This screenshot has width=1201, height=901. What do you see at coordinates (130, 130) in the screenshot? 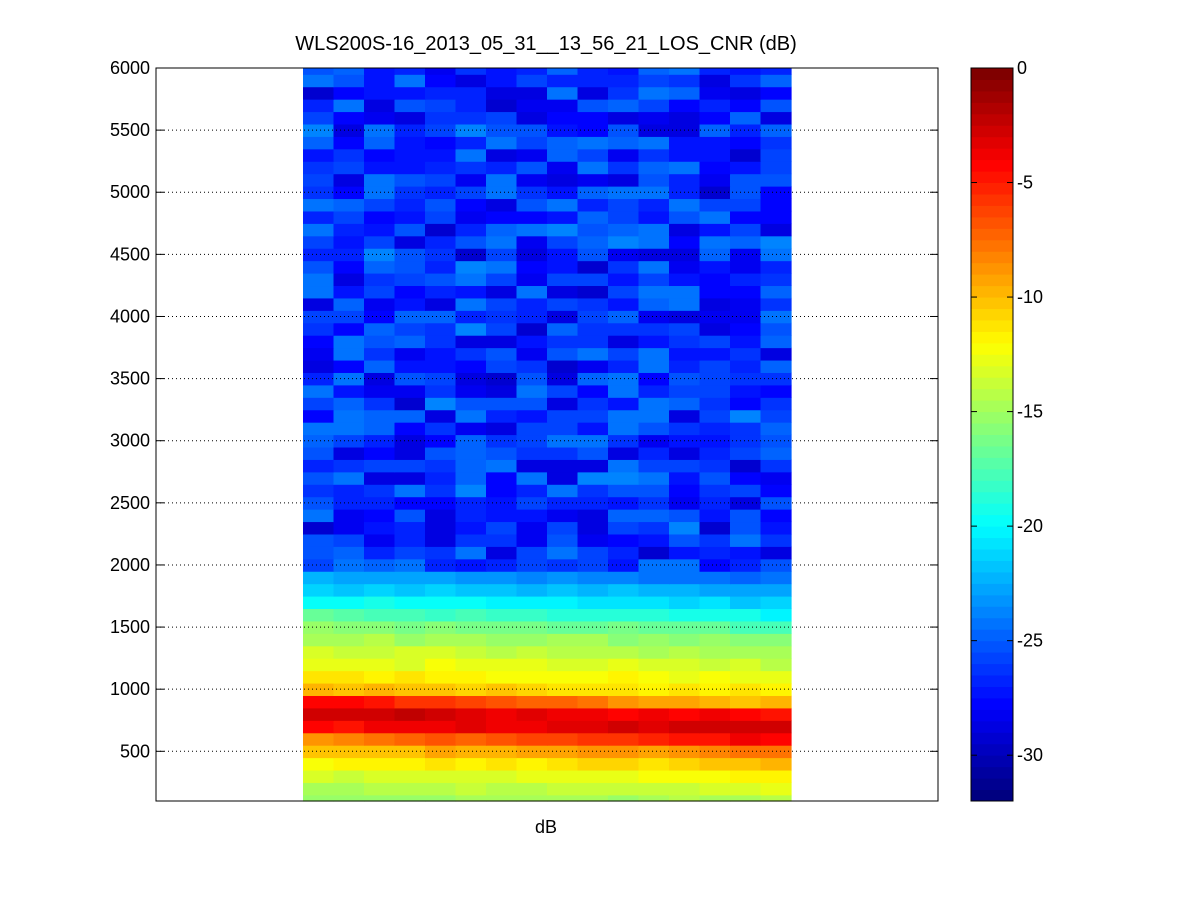
I see `y-tick-label: 5500` at bounding box center [130, 130].